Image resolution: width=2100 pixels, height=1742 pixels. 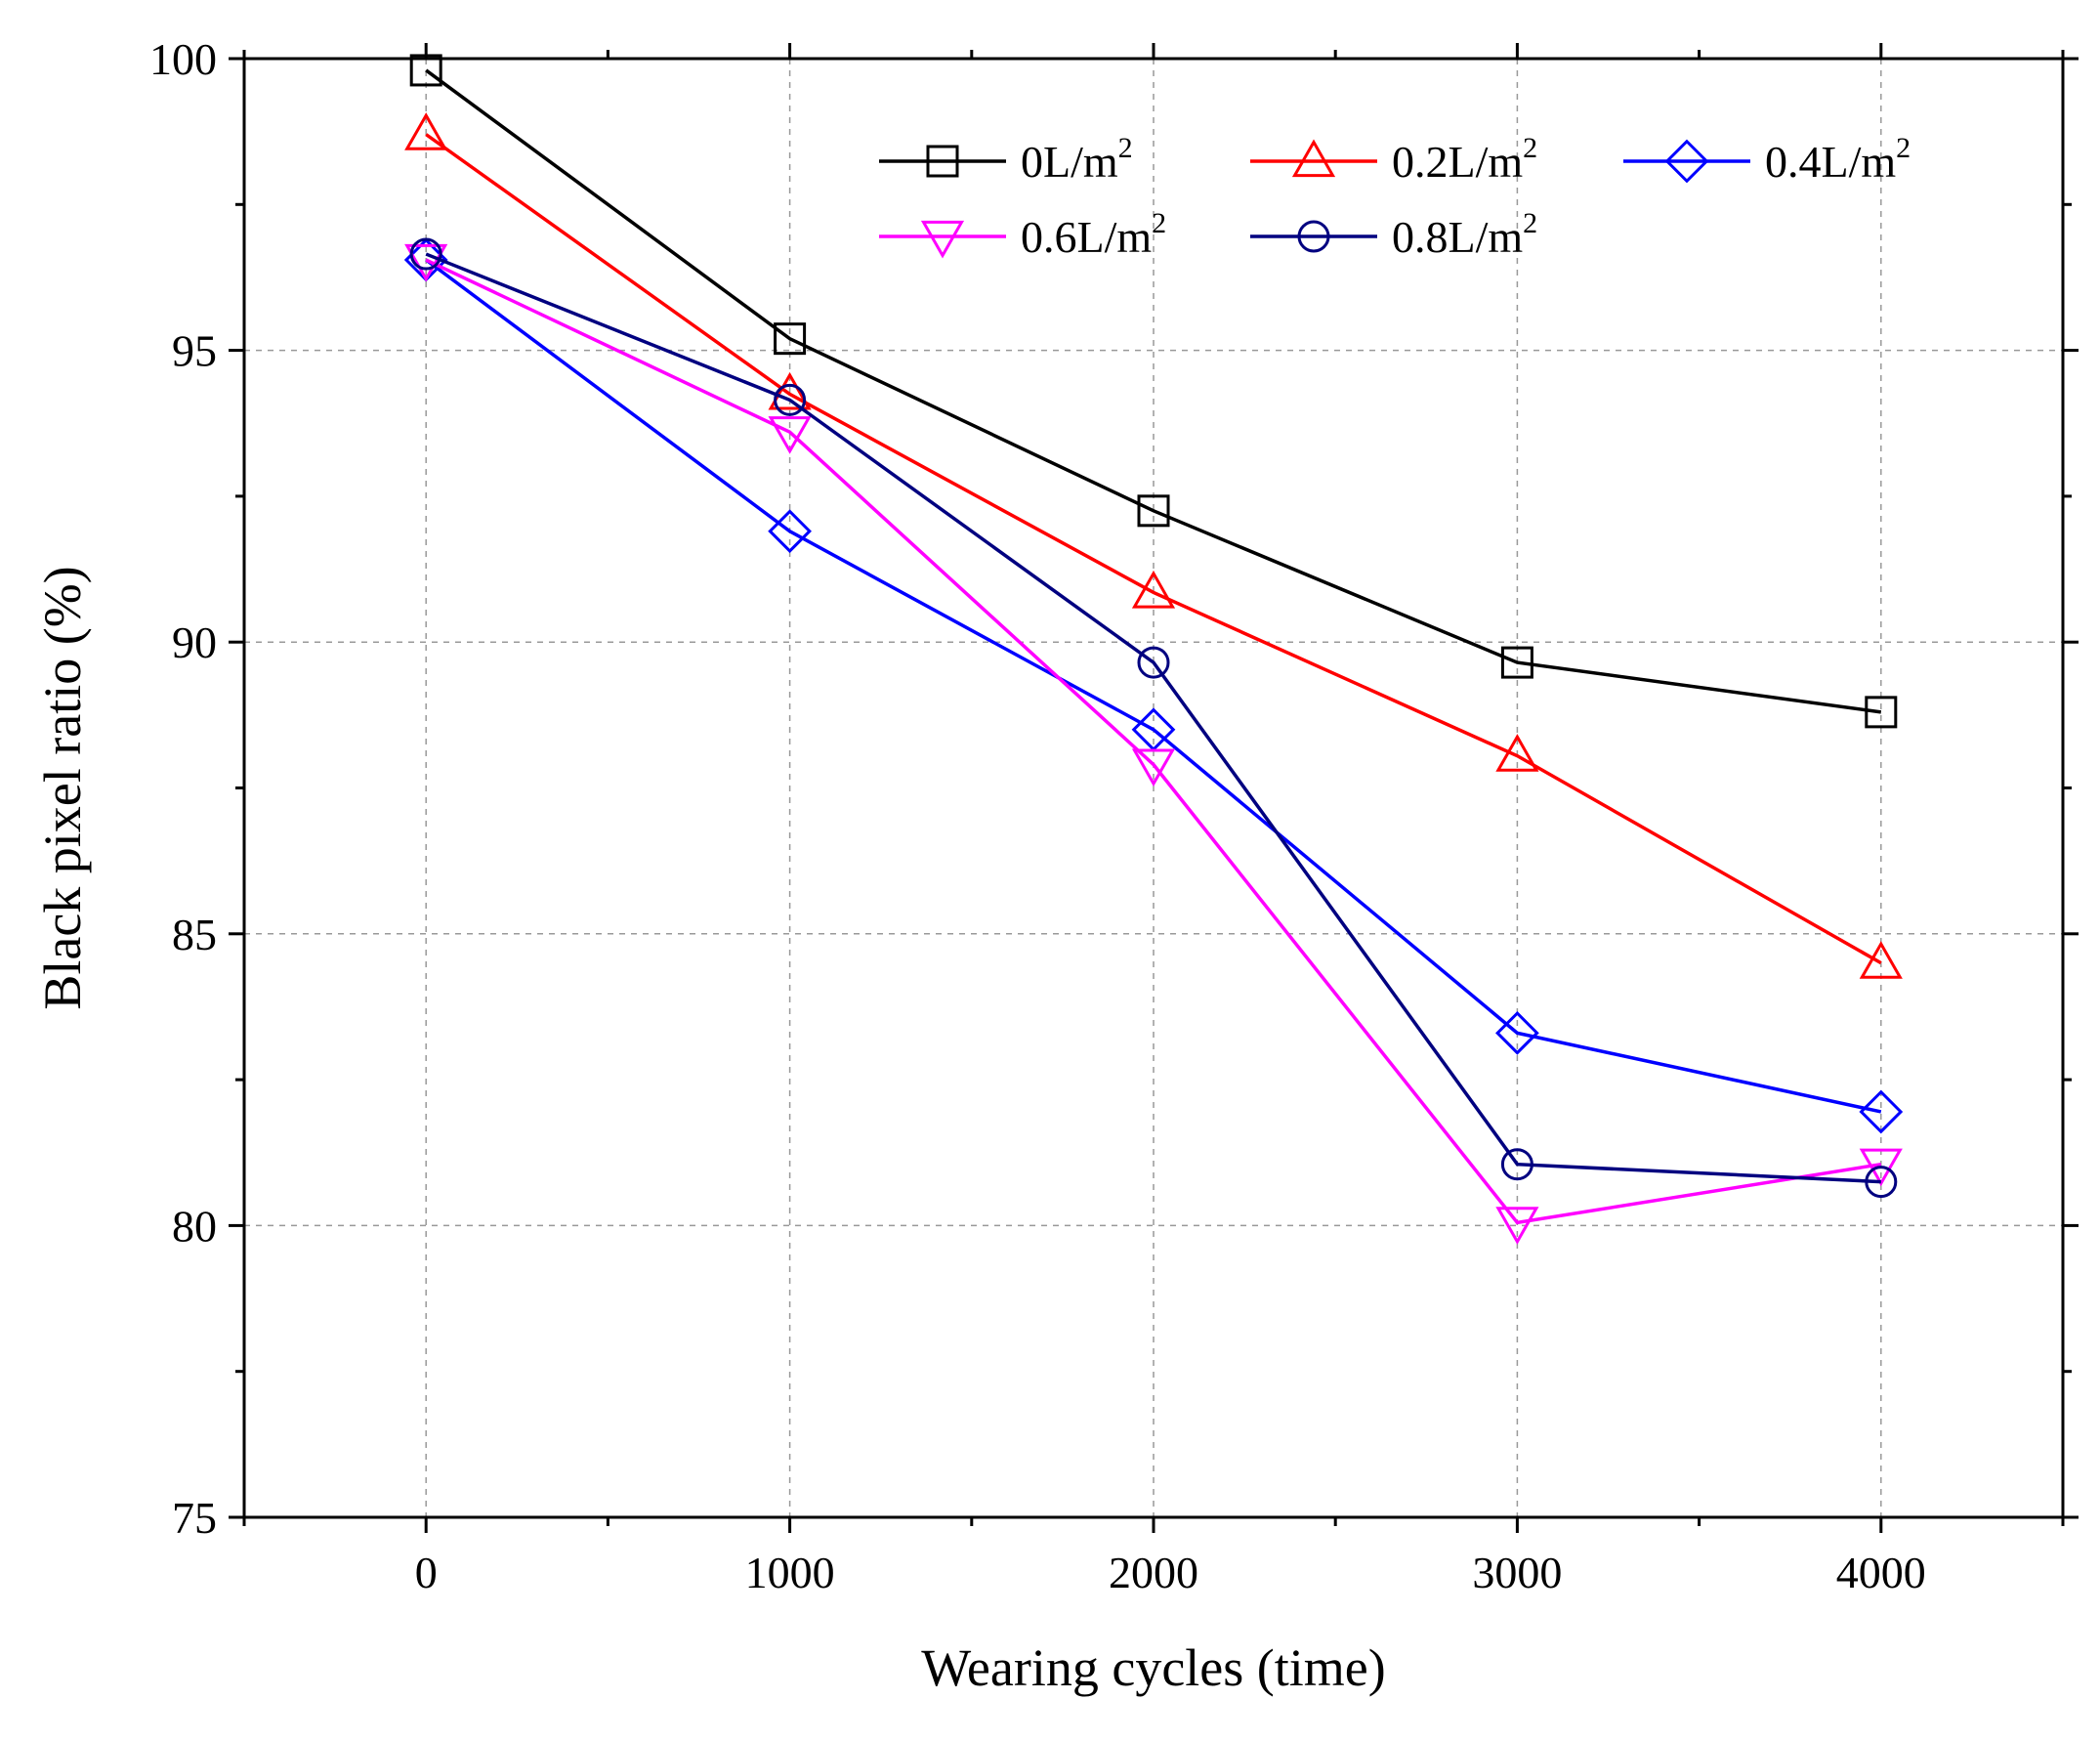 What do you see at coordinates (194, 351) in the screenshot?
I see `y-tick-label: 95` at bounding box center [194, 351].